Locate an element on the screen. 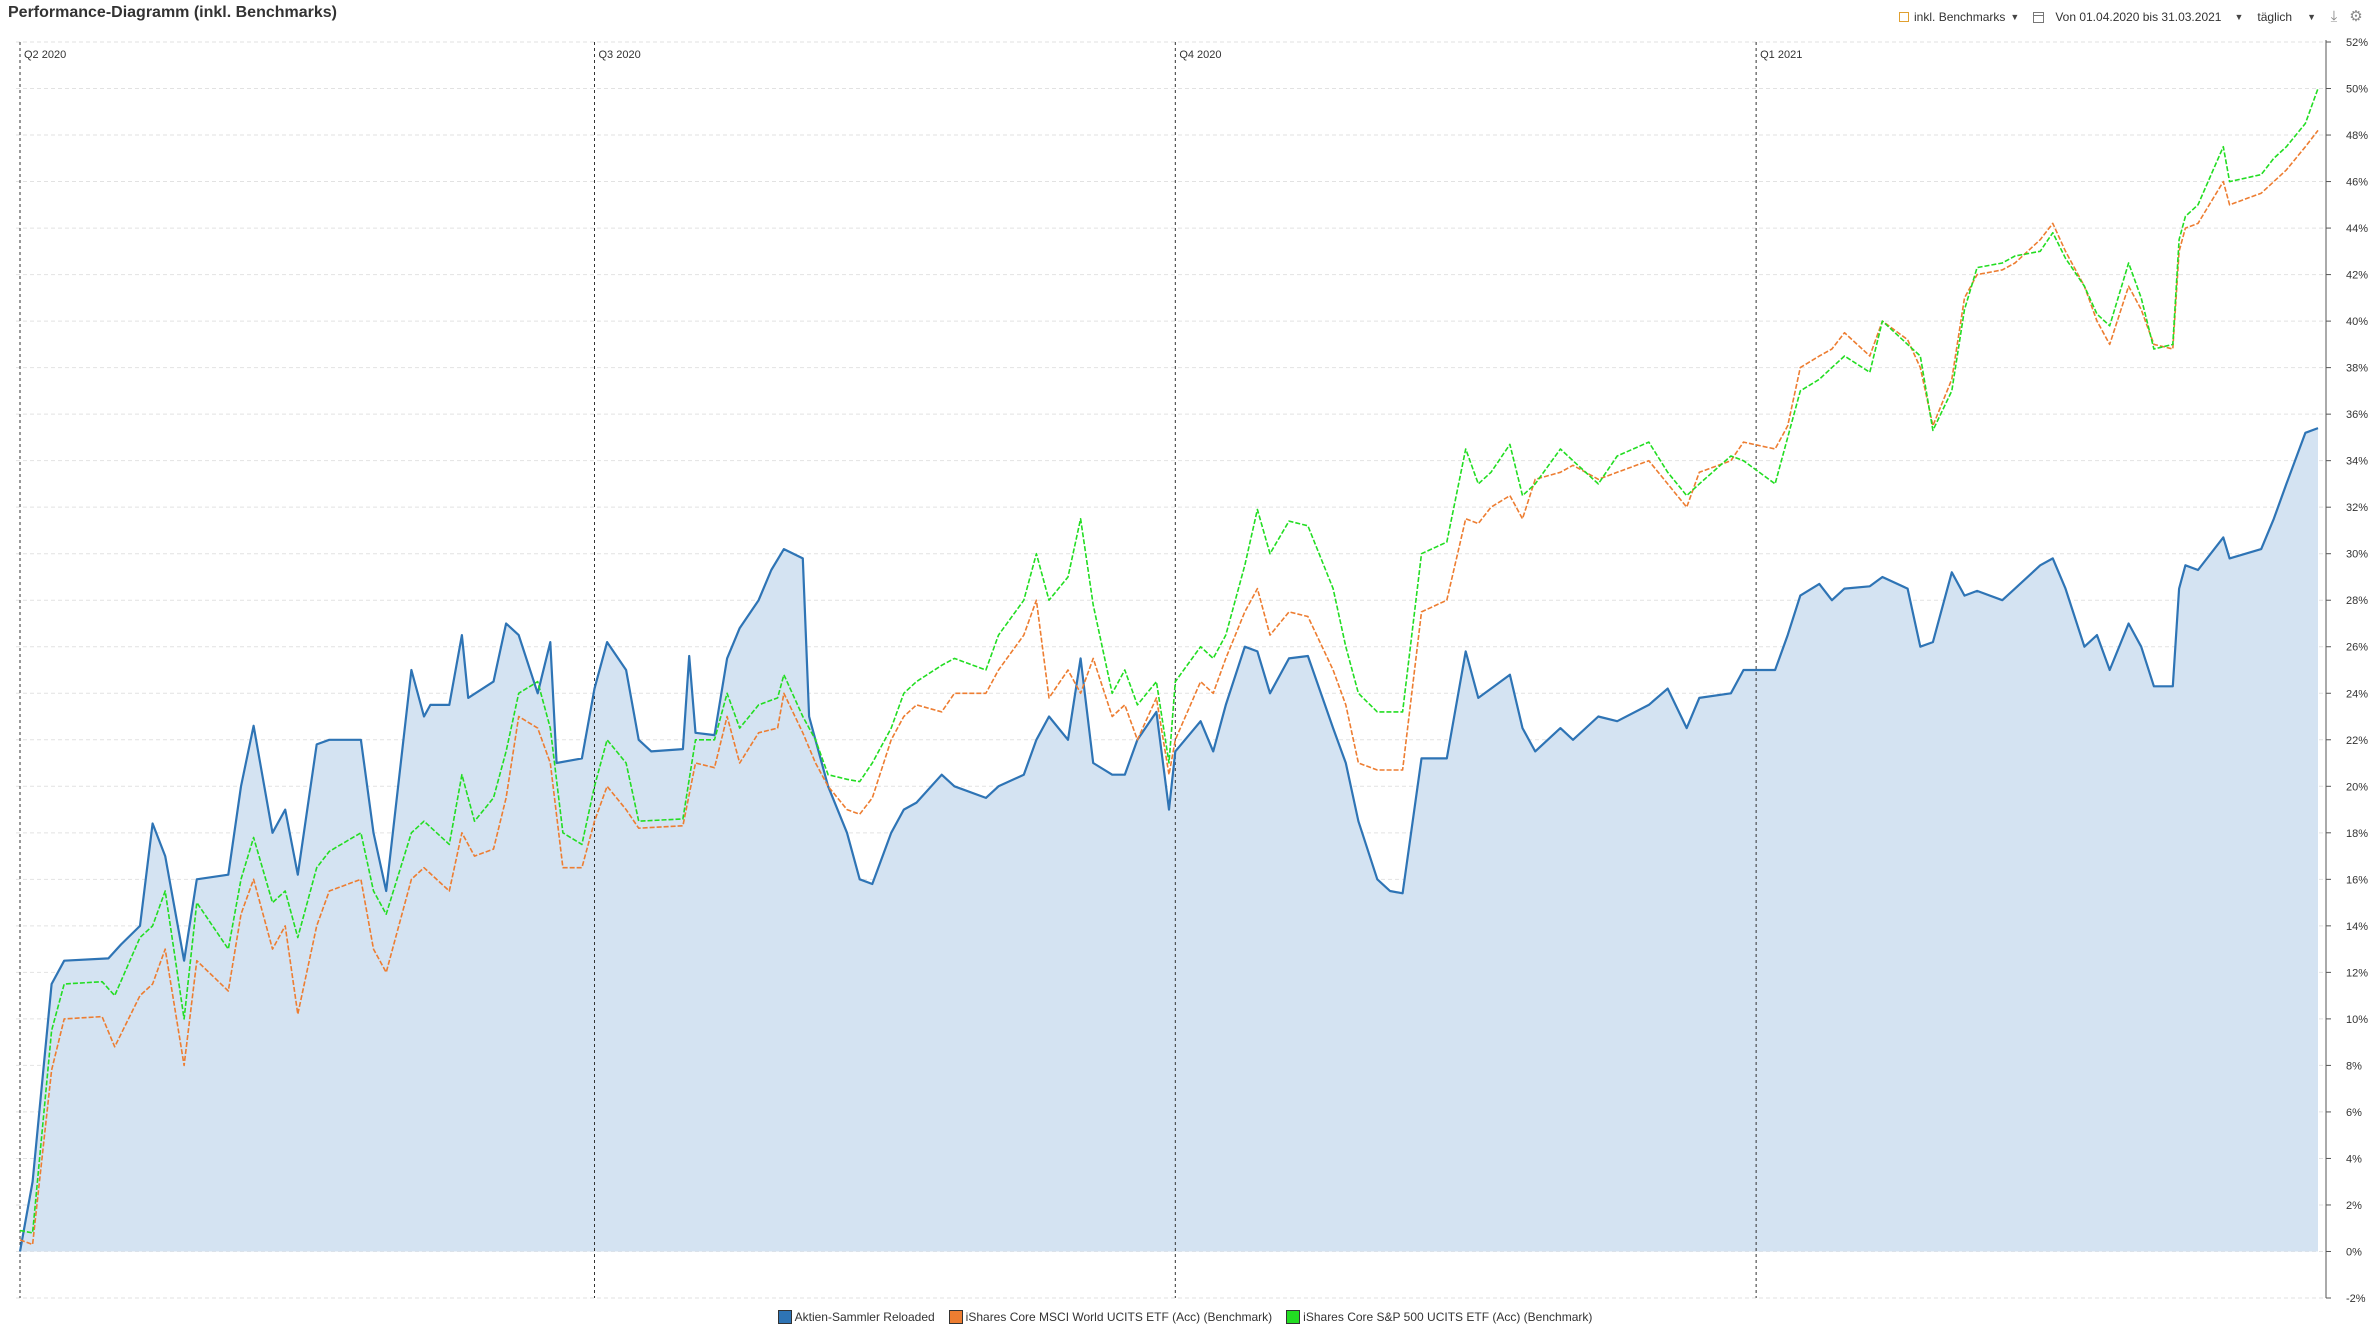 The height and width of the screenshot is (1336, 2370). y-tick-label: 16% is located at coordinates (2357, 880).